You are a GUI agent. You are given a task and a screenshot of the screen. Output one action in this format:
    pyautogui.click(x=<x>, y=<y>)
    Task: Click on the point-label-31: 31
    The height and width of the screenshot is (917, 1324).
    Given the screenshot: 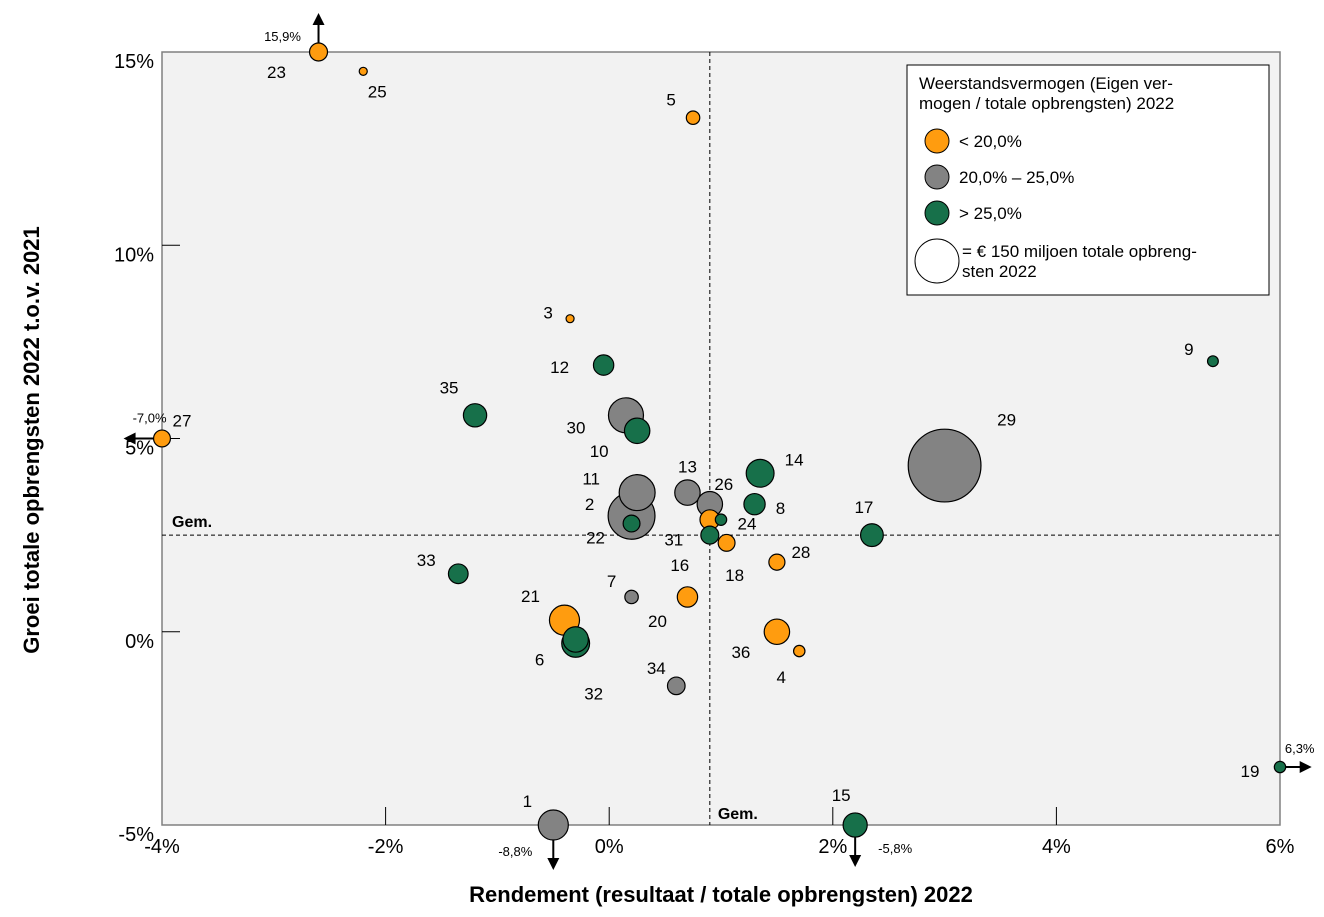 What is the action you would take?
    pyautogui.click(x=673, y=540)
    